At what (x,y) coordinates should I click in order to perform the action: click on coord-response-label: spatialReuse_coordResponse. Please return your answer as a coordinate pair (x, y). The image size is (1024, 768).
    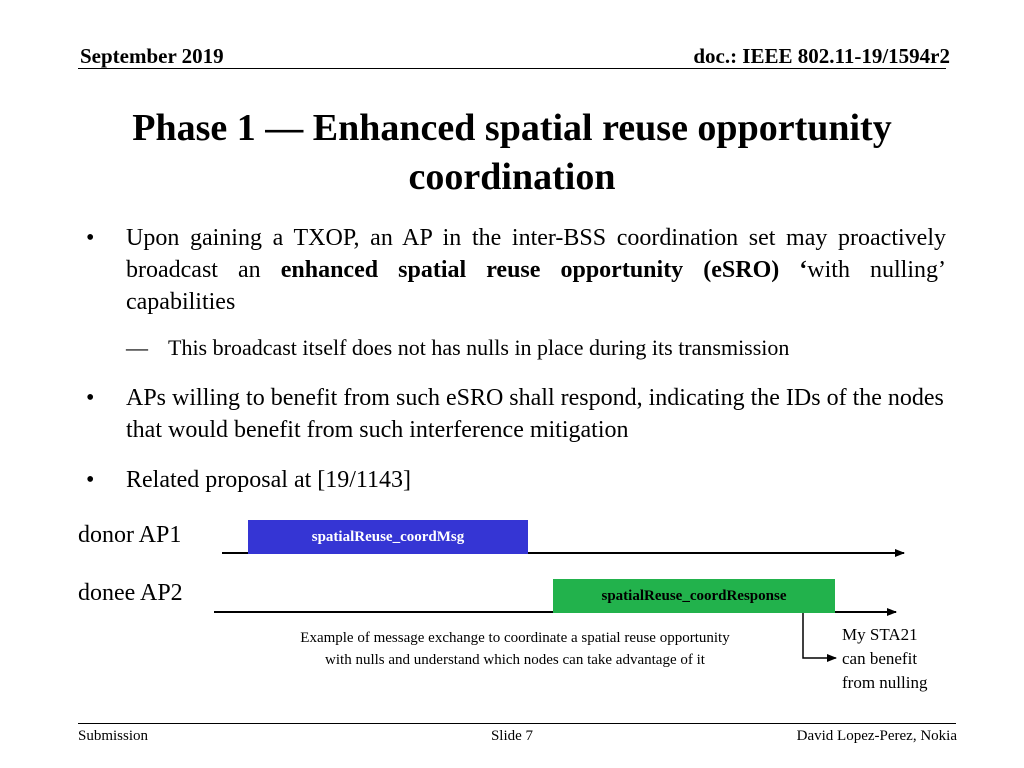
    Looking at the image, I should click on (694, 595).